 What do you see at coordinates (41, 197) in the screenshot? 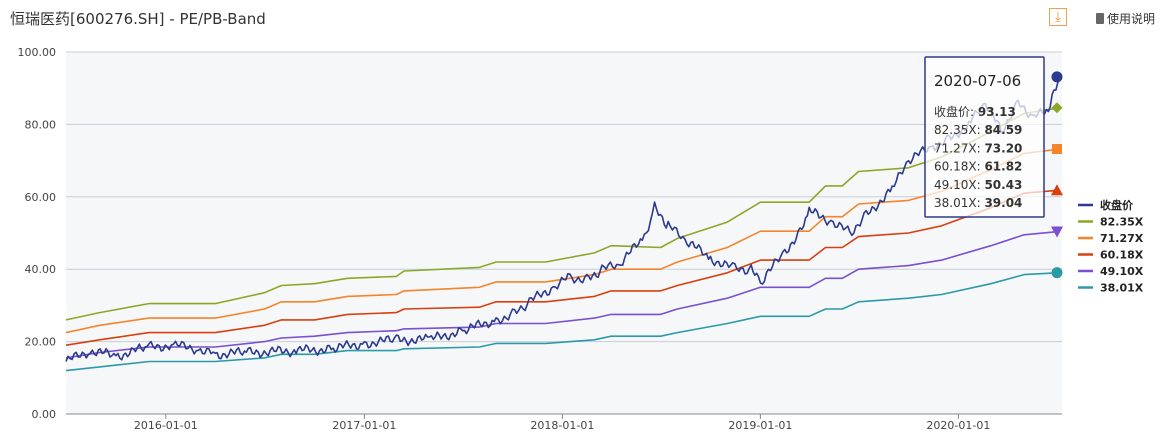
I see `y-tick-label: 60.00` at bounding box center [41, 197].